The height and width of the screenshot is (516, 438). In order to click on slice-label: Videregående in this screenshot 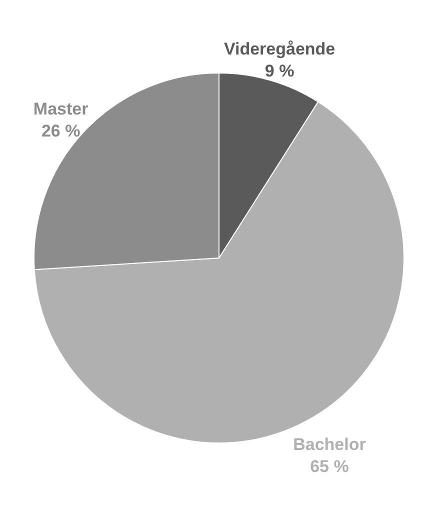, I will do `click(280, 49)`.